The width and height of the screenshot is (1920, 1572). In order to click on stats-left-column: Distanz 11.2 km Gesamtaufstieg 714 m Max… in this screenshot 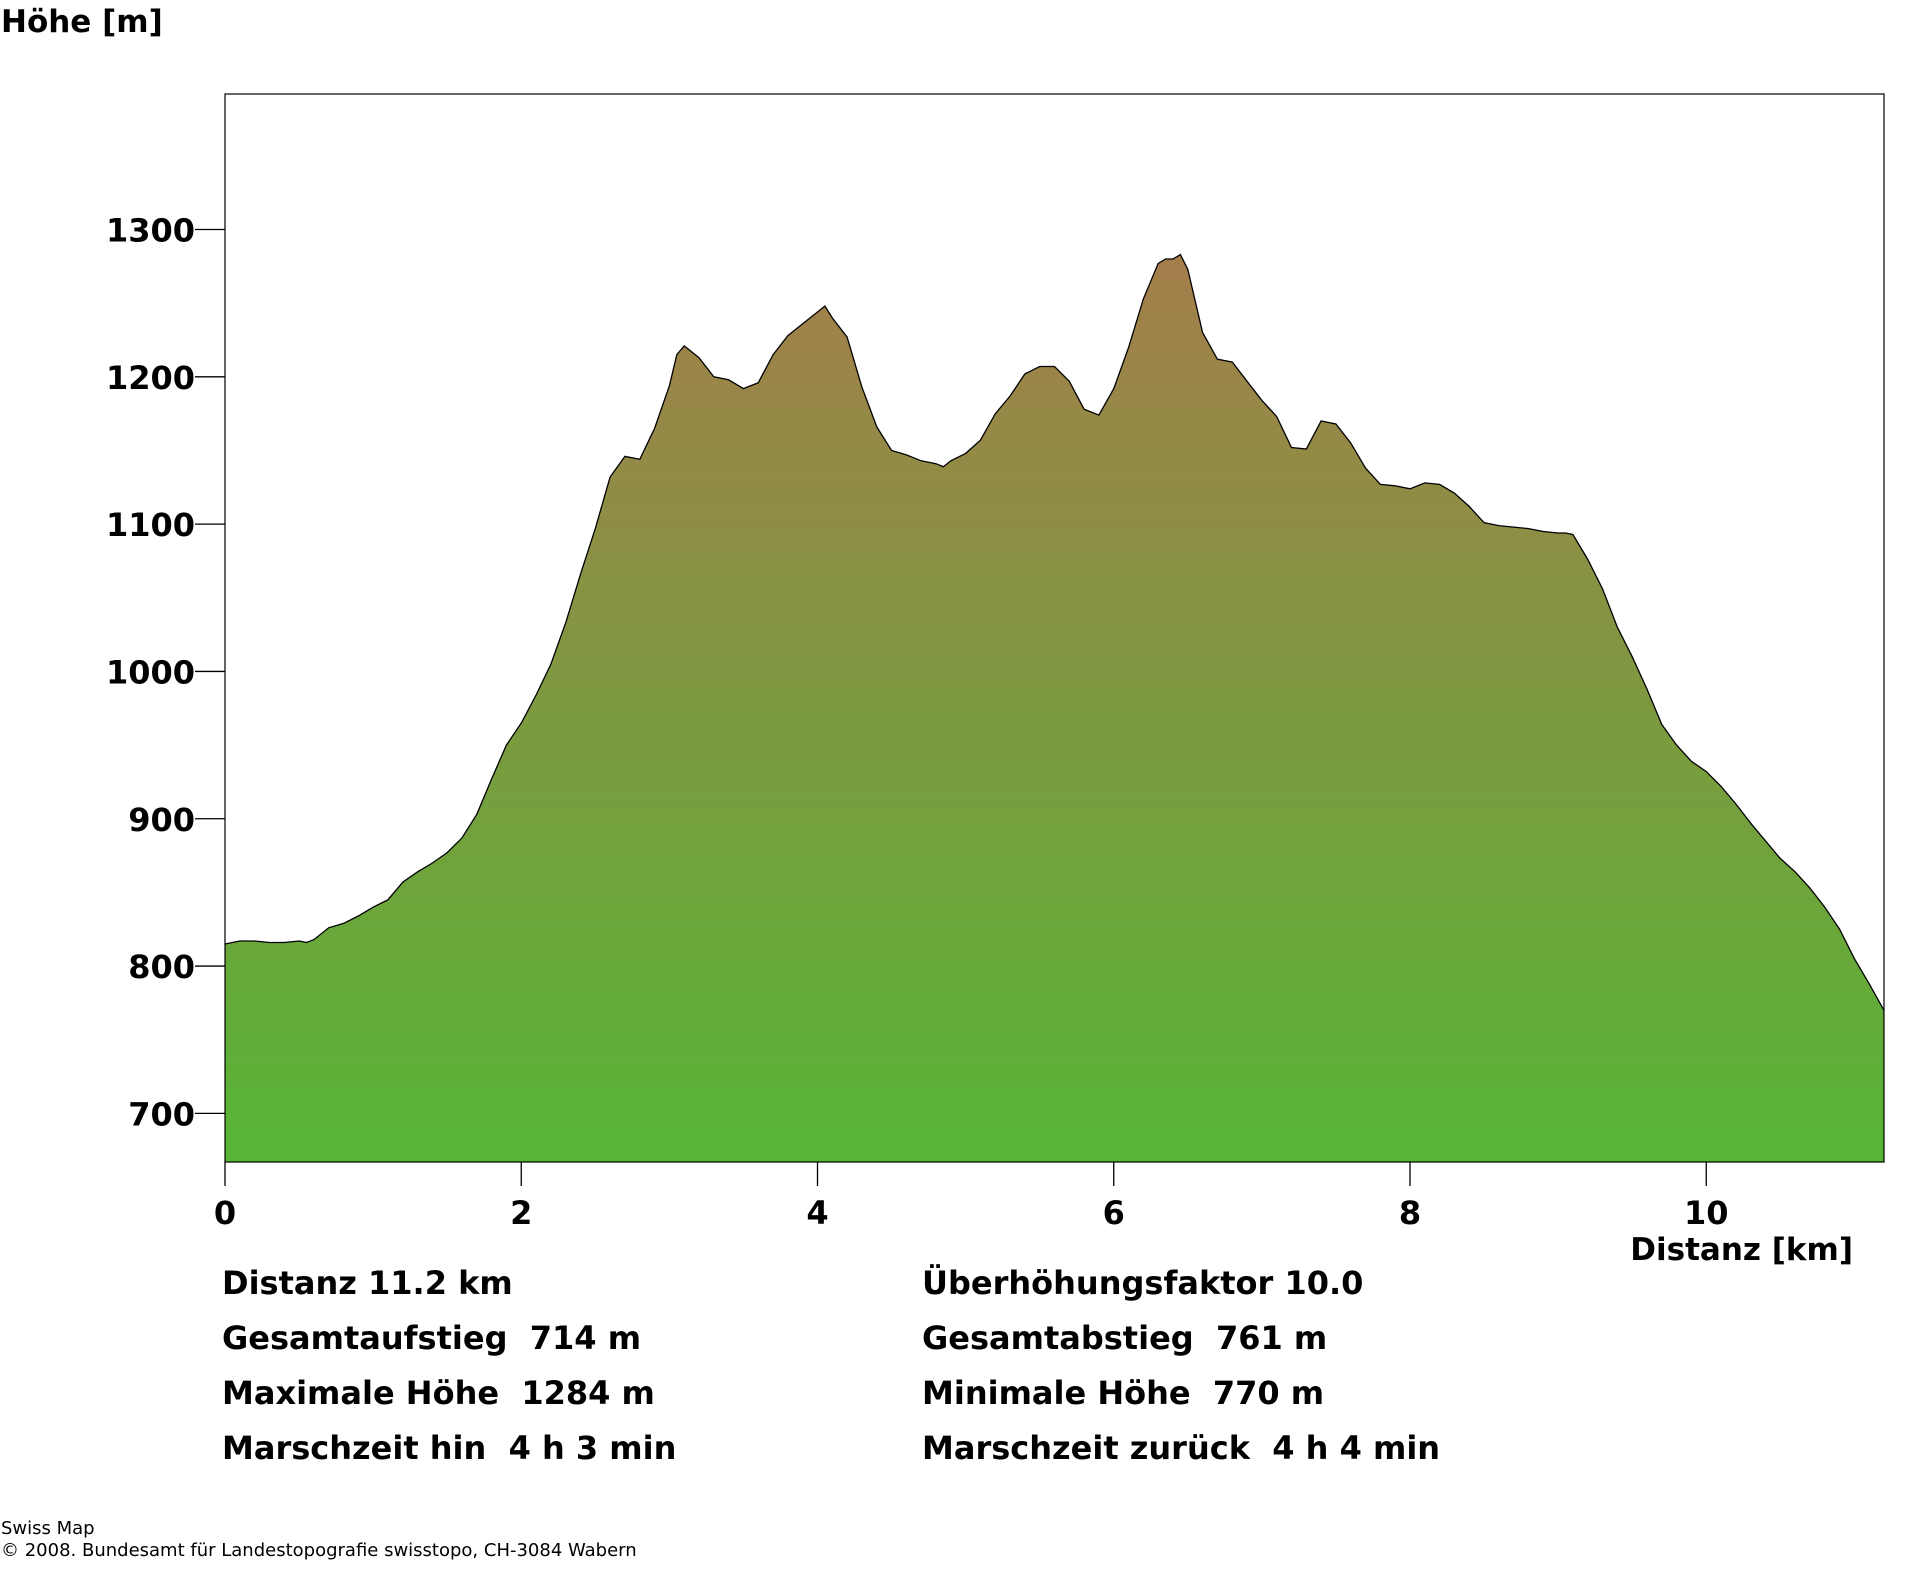, I will do `click(449, 1366)`.